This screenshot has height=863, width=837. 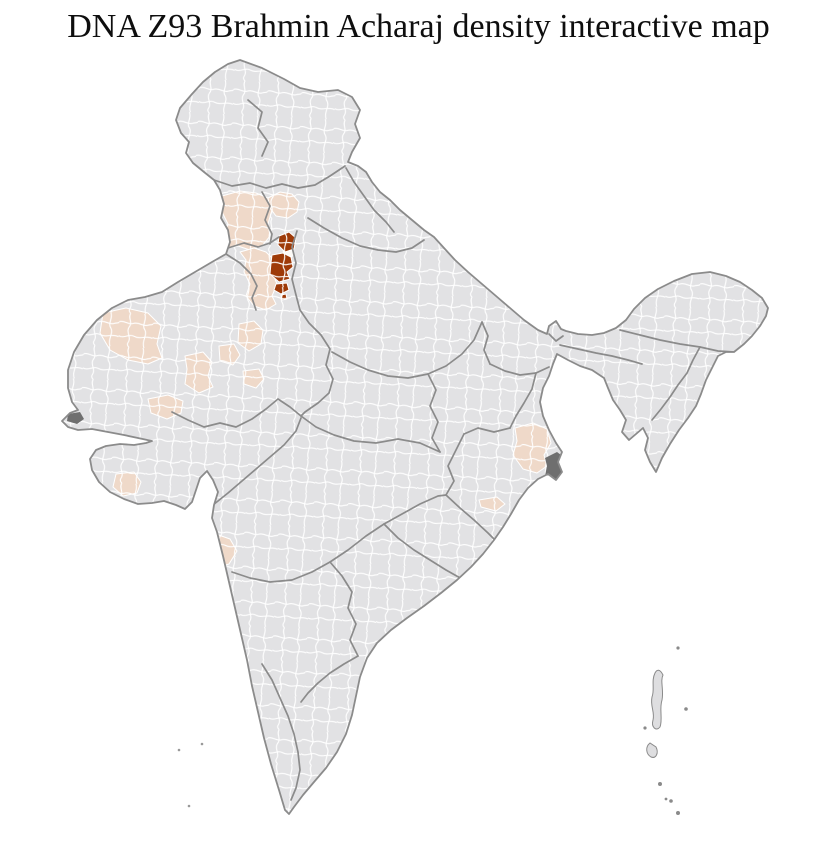 What do you see at coordinates (665, 730) in the screenshot?
I see `andaman-nicobar-islands` at bounding box center [665, 730].